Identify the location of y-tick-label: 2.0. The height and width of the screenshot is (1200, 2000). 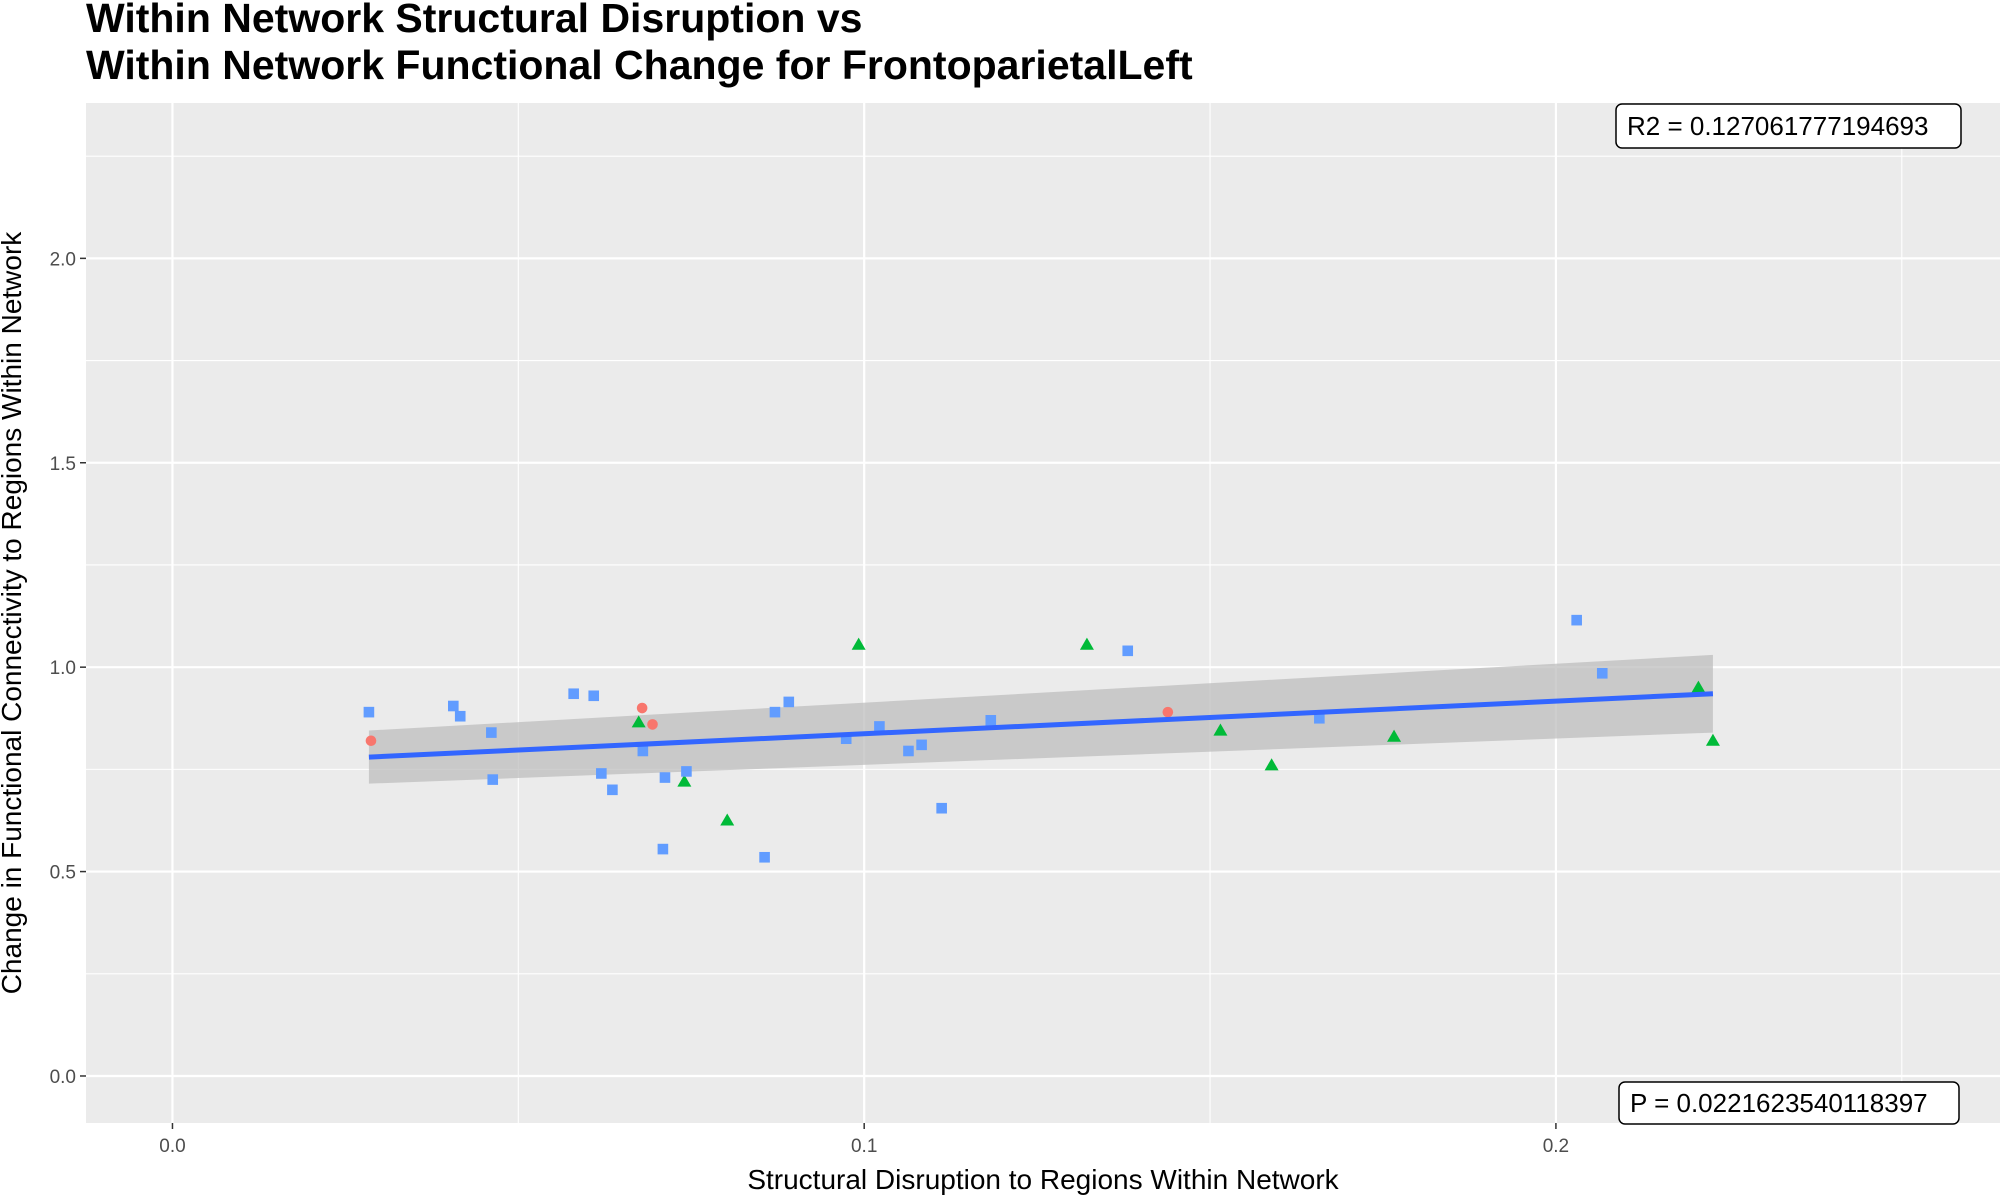
(63, 259).